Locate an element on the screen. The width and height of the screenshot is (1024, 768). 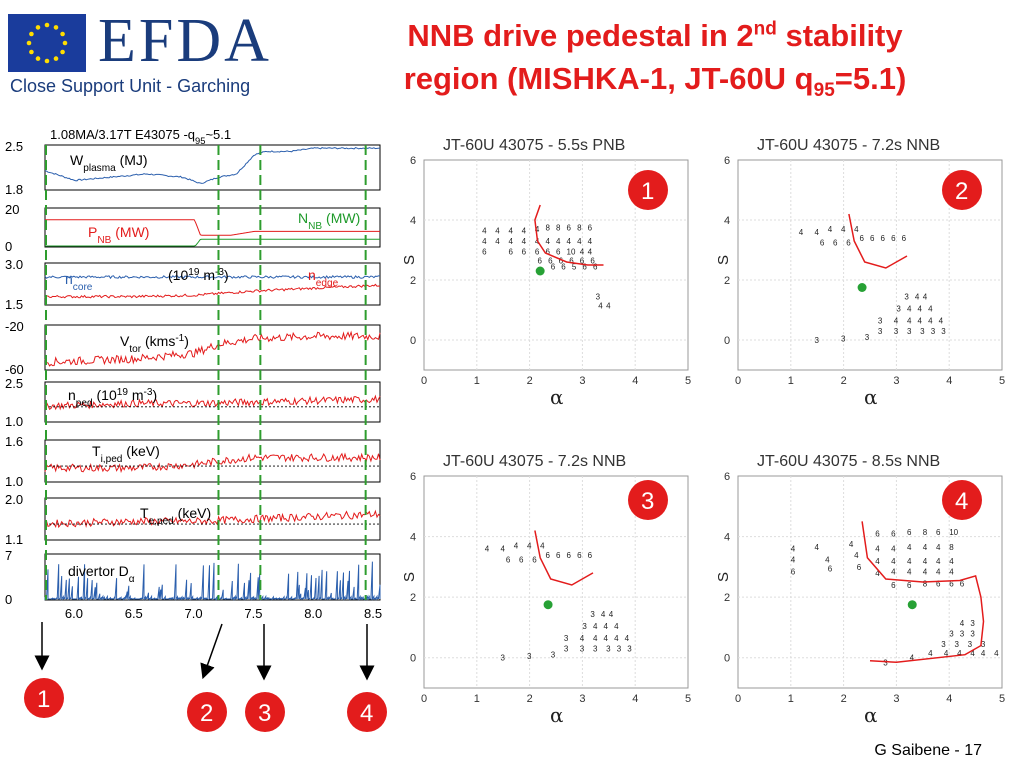
timeseries-panel: 20 0 is located at coordinates (193, 228).